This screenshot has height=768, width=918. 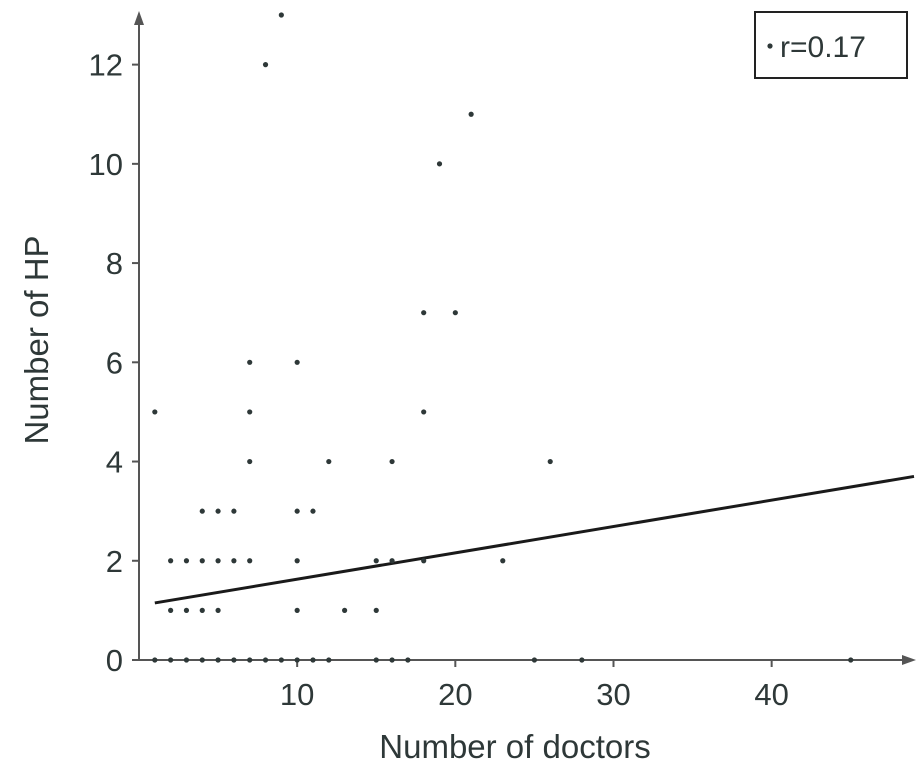 What do you see at coordinates (770, 46) in the screenshot?
I see `legend-marker` at bounding box center [770, 46].